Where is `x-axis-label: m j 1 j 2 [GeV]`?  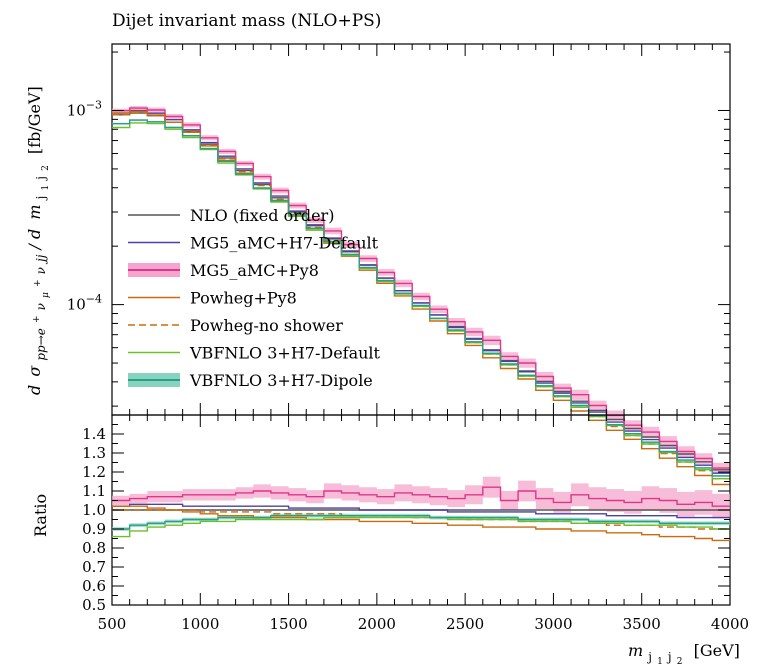 x-axis-label: m j 1 j 2 [GeV] is located at coordinates (684, 653).